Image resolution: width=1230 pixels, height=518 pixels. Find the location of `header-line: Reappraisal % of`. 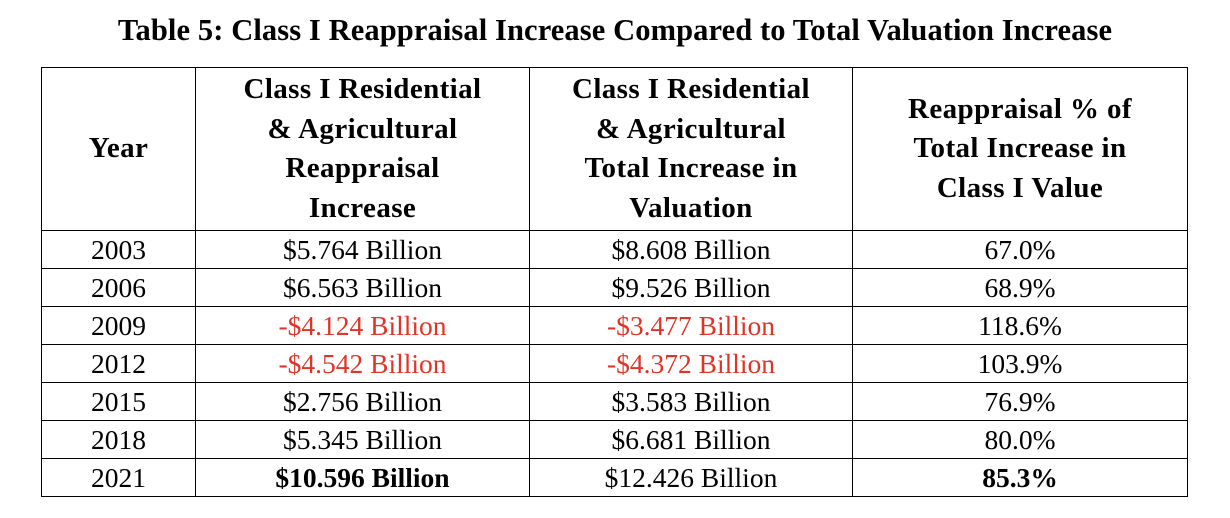

header-line: Reappraisal % of is located at coordinates (1020, 108).